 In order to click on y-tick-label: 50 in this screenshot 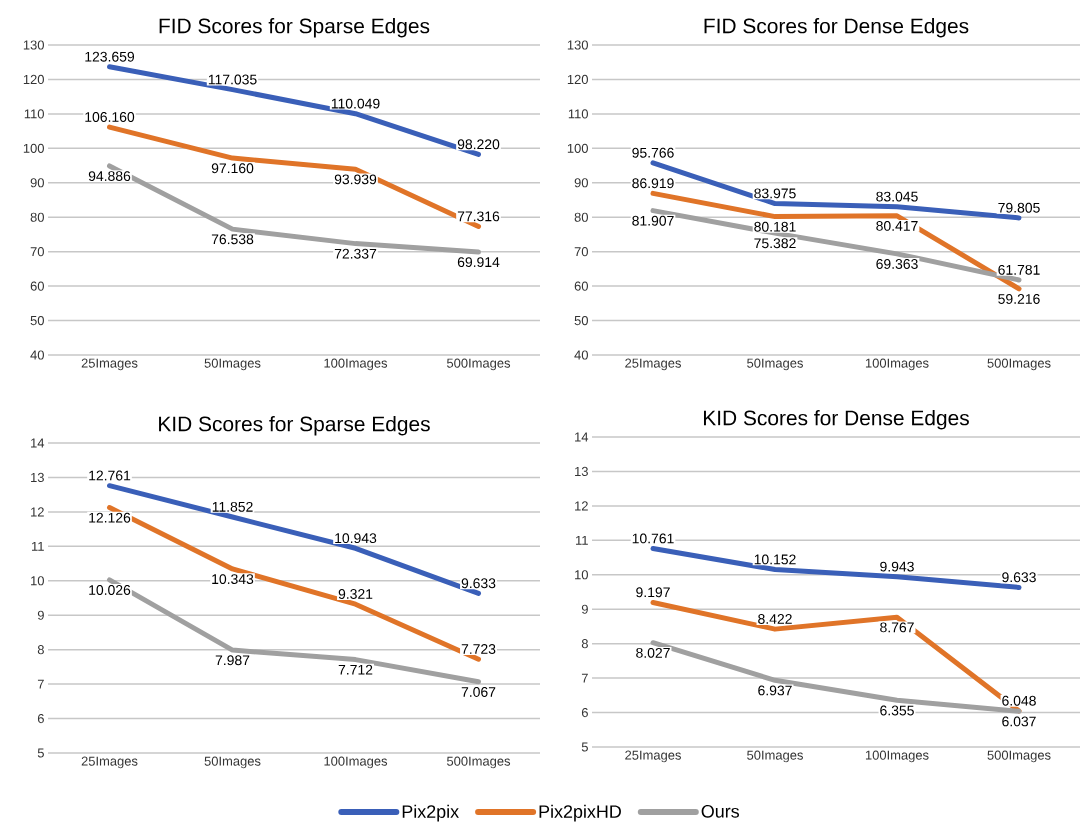, I will do `click(581, 320)`.